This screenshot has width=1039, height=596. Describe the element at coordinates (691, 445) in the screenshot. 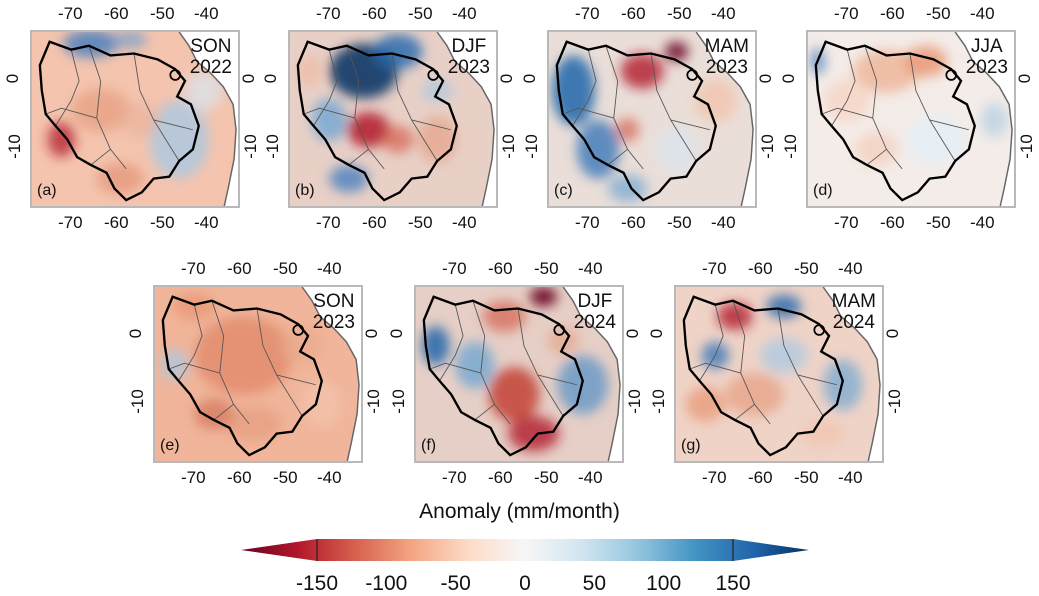

I see `panel-label: (g)` at that location.